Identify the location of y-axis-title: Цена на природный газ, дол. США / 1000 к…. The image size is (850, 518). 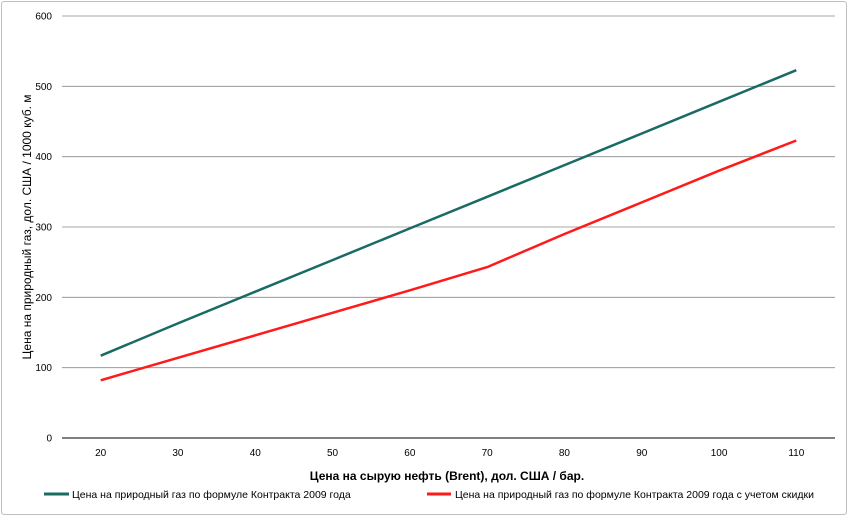
(27, 227).